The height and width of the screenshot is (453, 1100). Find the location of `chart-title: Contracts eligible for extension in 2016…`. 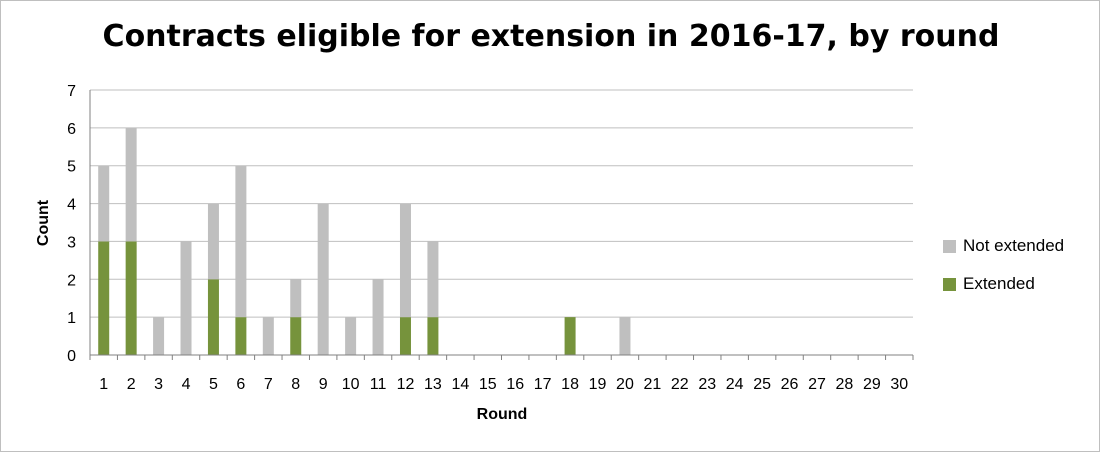

chart-title: Contracts eligible for extension in 2016… is located at coordinates (551, 36).